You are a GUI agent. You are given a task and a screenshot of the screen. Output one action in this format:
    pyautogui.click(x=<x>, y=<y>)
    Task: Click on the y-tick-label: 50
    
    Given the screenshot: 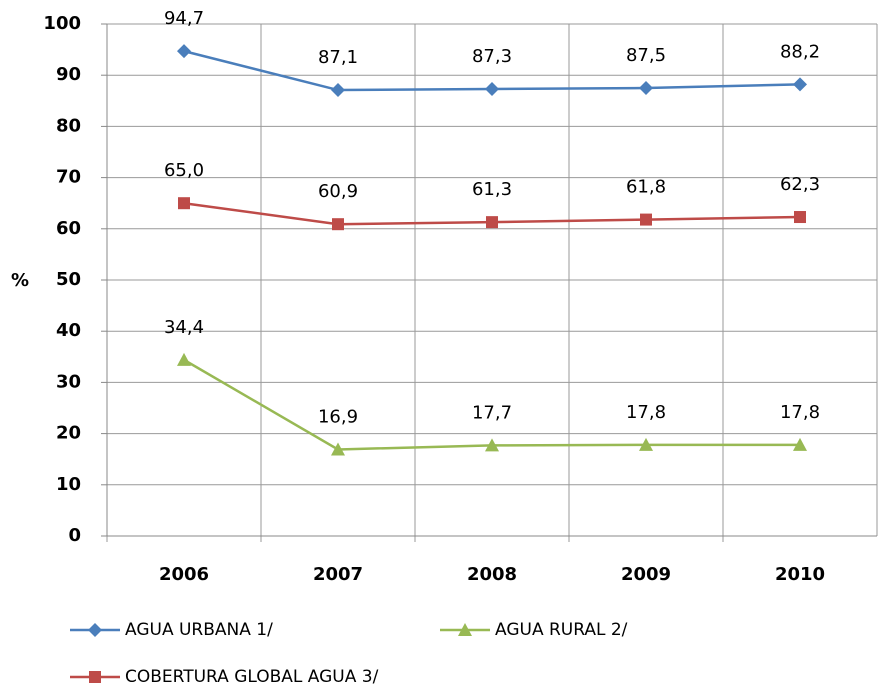 What is the action you would take?
    pyautogui.click(x=68, y=279)
    